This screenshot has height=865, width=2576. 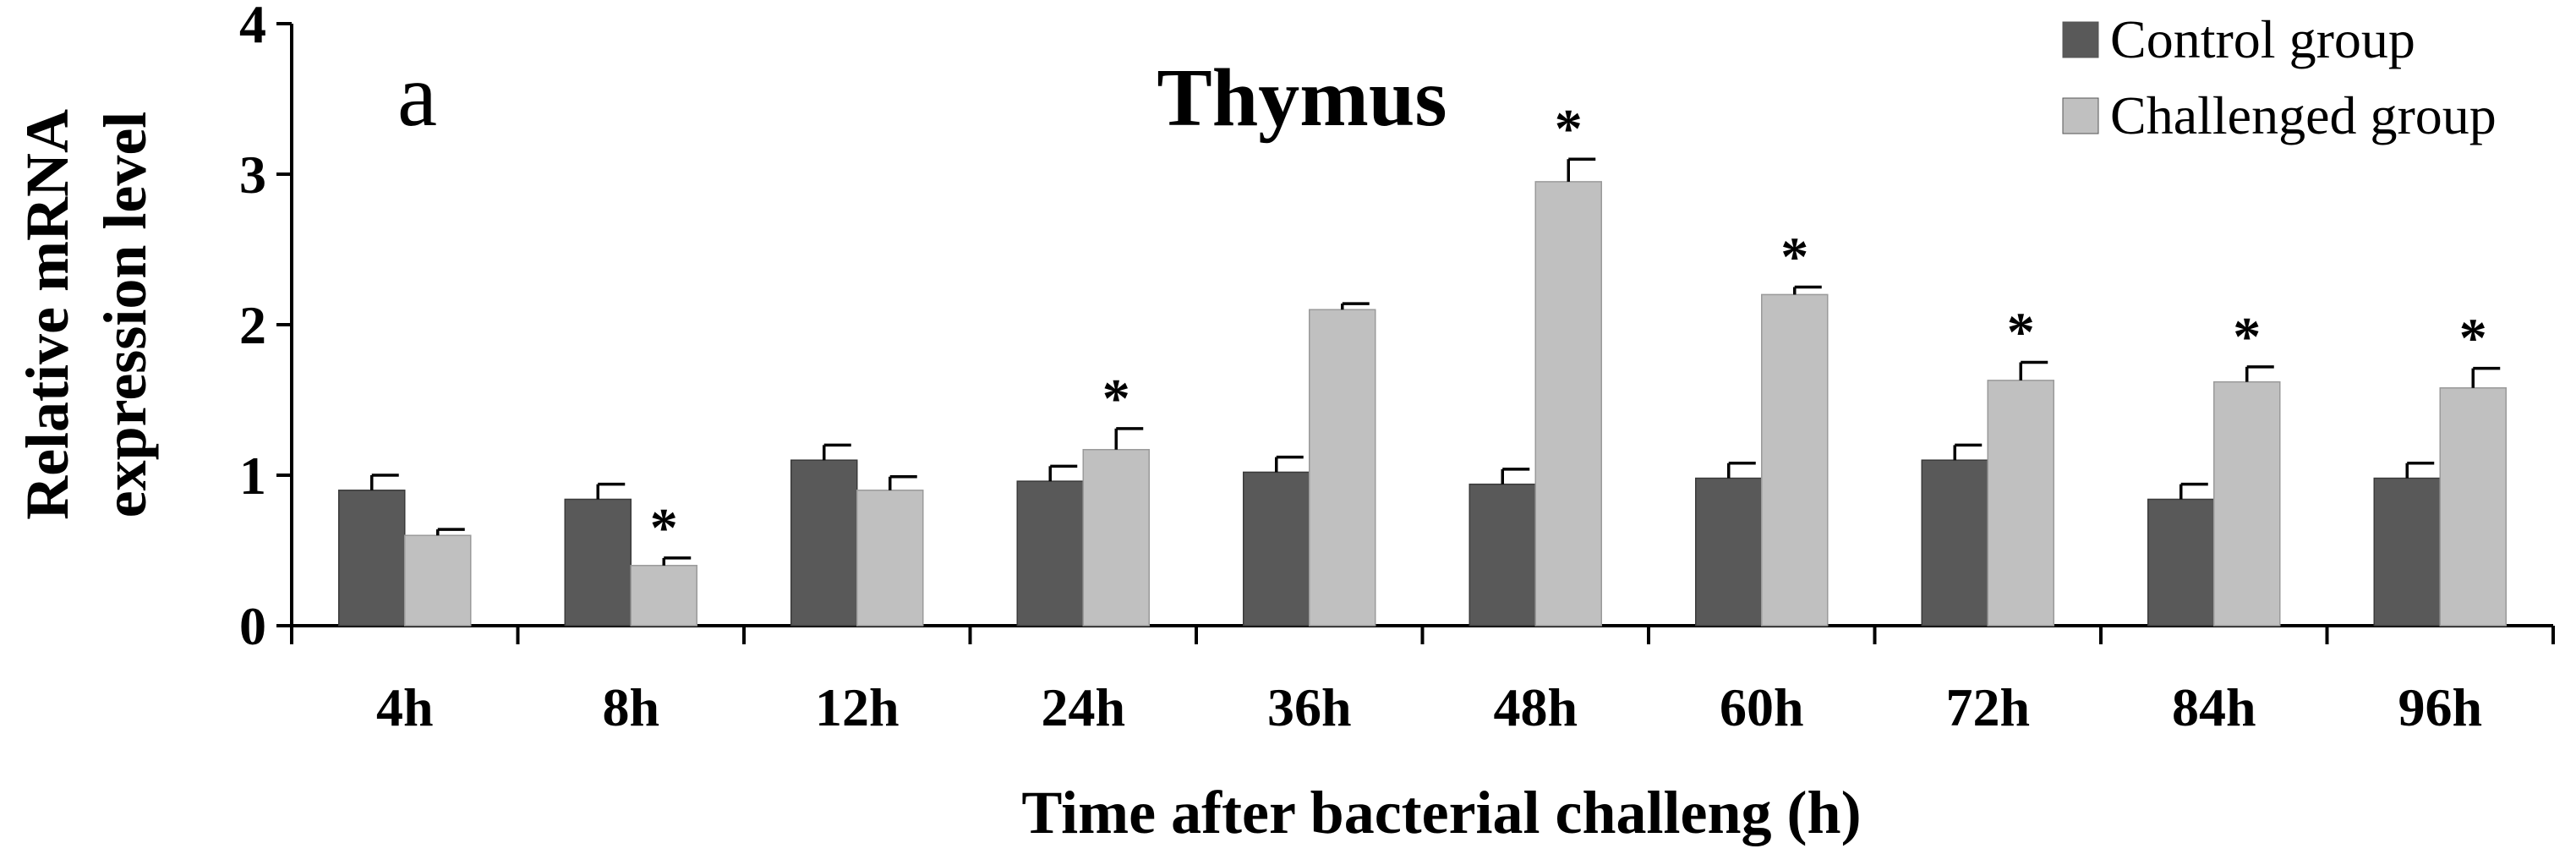 What do you see at coordinates (2080, 40) in the screenshot?
I see `legend-swatch-control` at bounding box center [2080, 40].